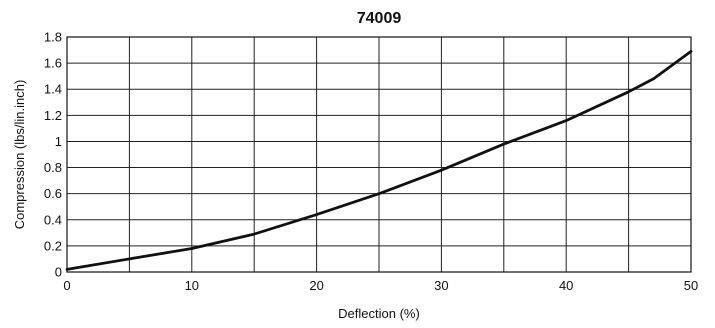 Image resolution: width=715 pixels, height=328 pixels. Describe the element at coordinates (53, 155) in the screenshot. I see `y-axis-ticks: 0 0.2 0.4 0.6 0.8 1 1.2 1.4 1.6 1.8` at that location.